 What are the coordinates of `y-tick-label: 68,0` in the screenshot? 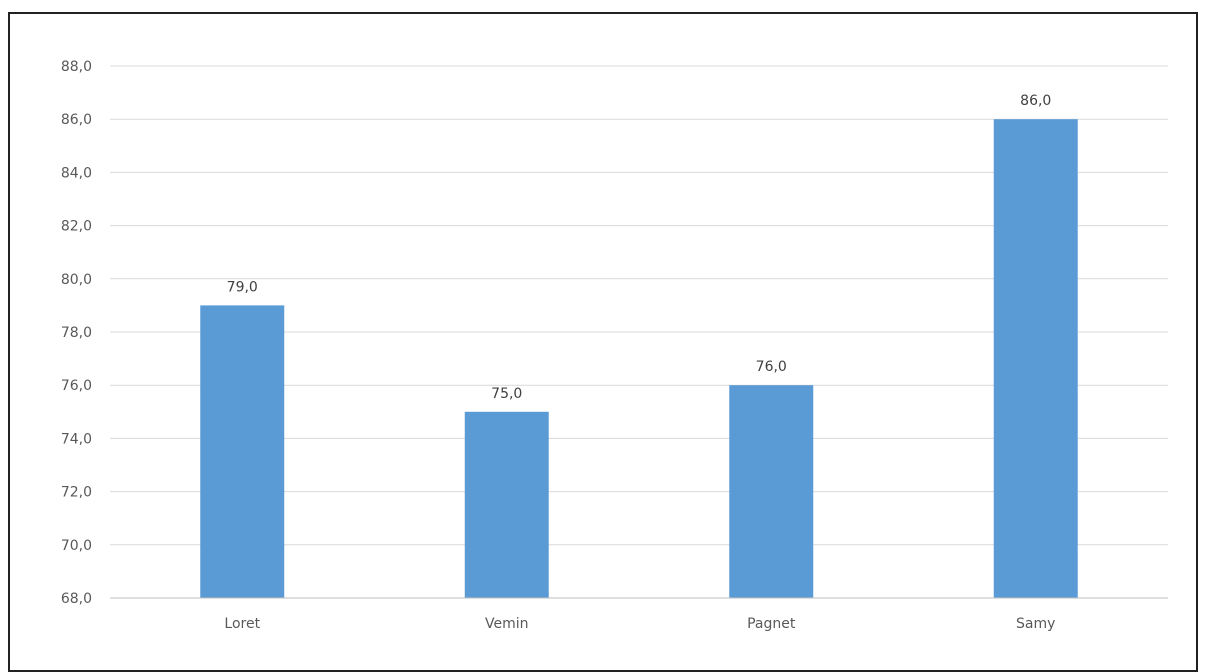 It's located at (76, 599).